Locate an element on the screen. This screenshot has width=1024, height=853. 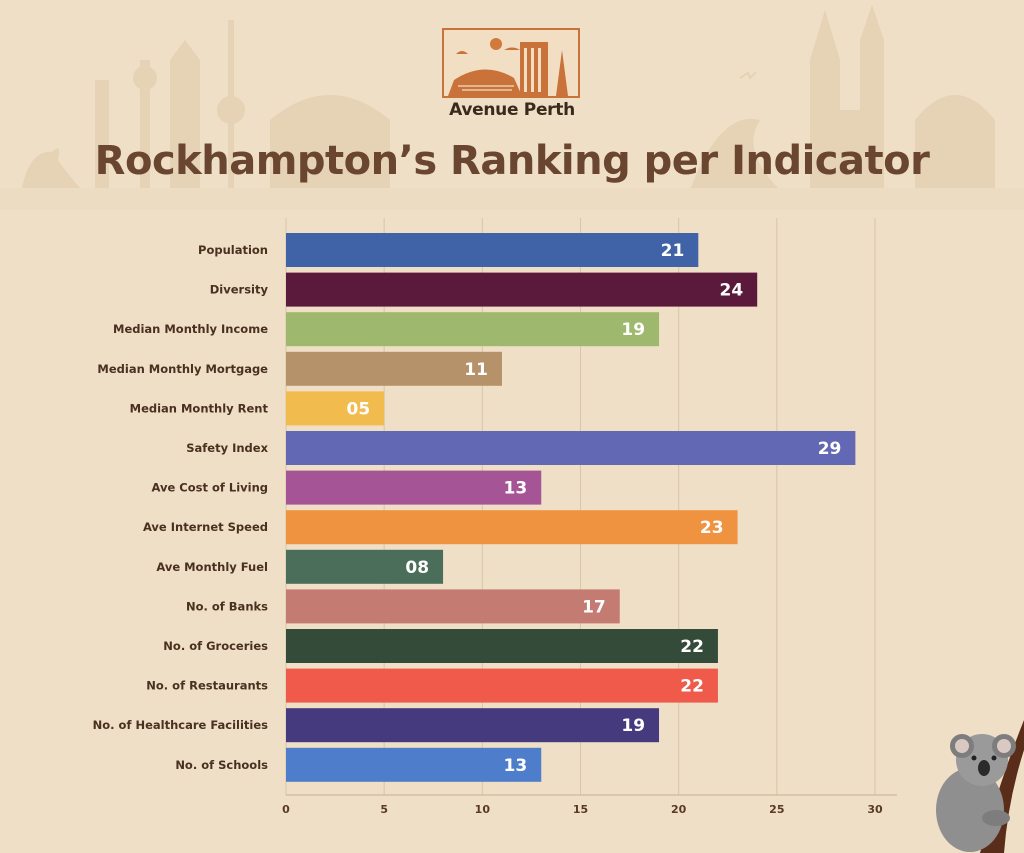
x-tick-label: 10 is located at coordinates (483, 809).